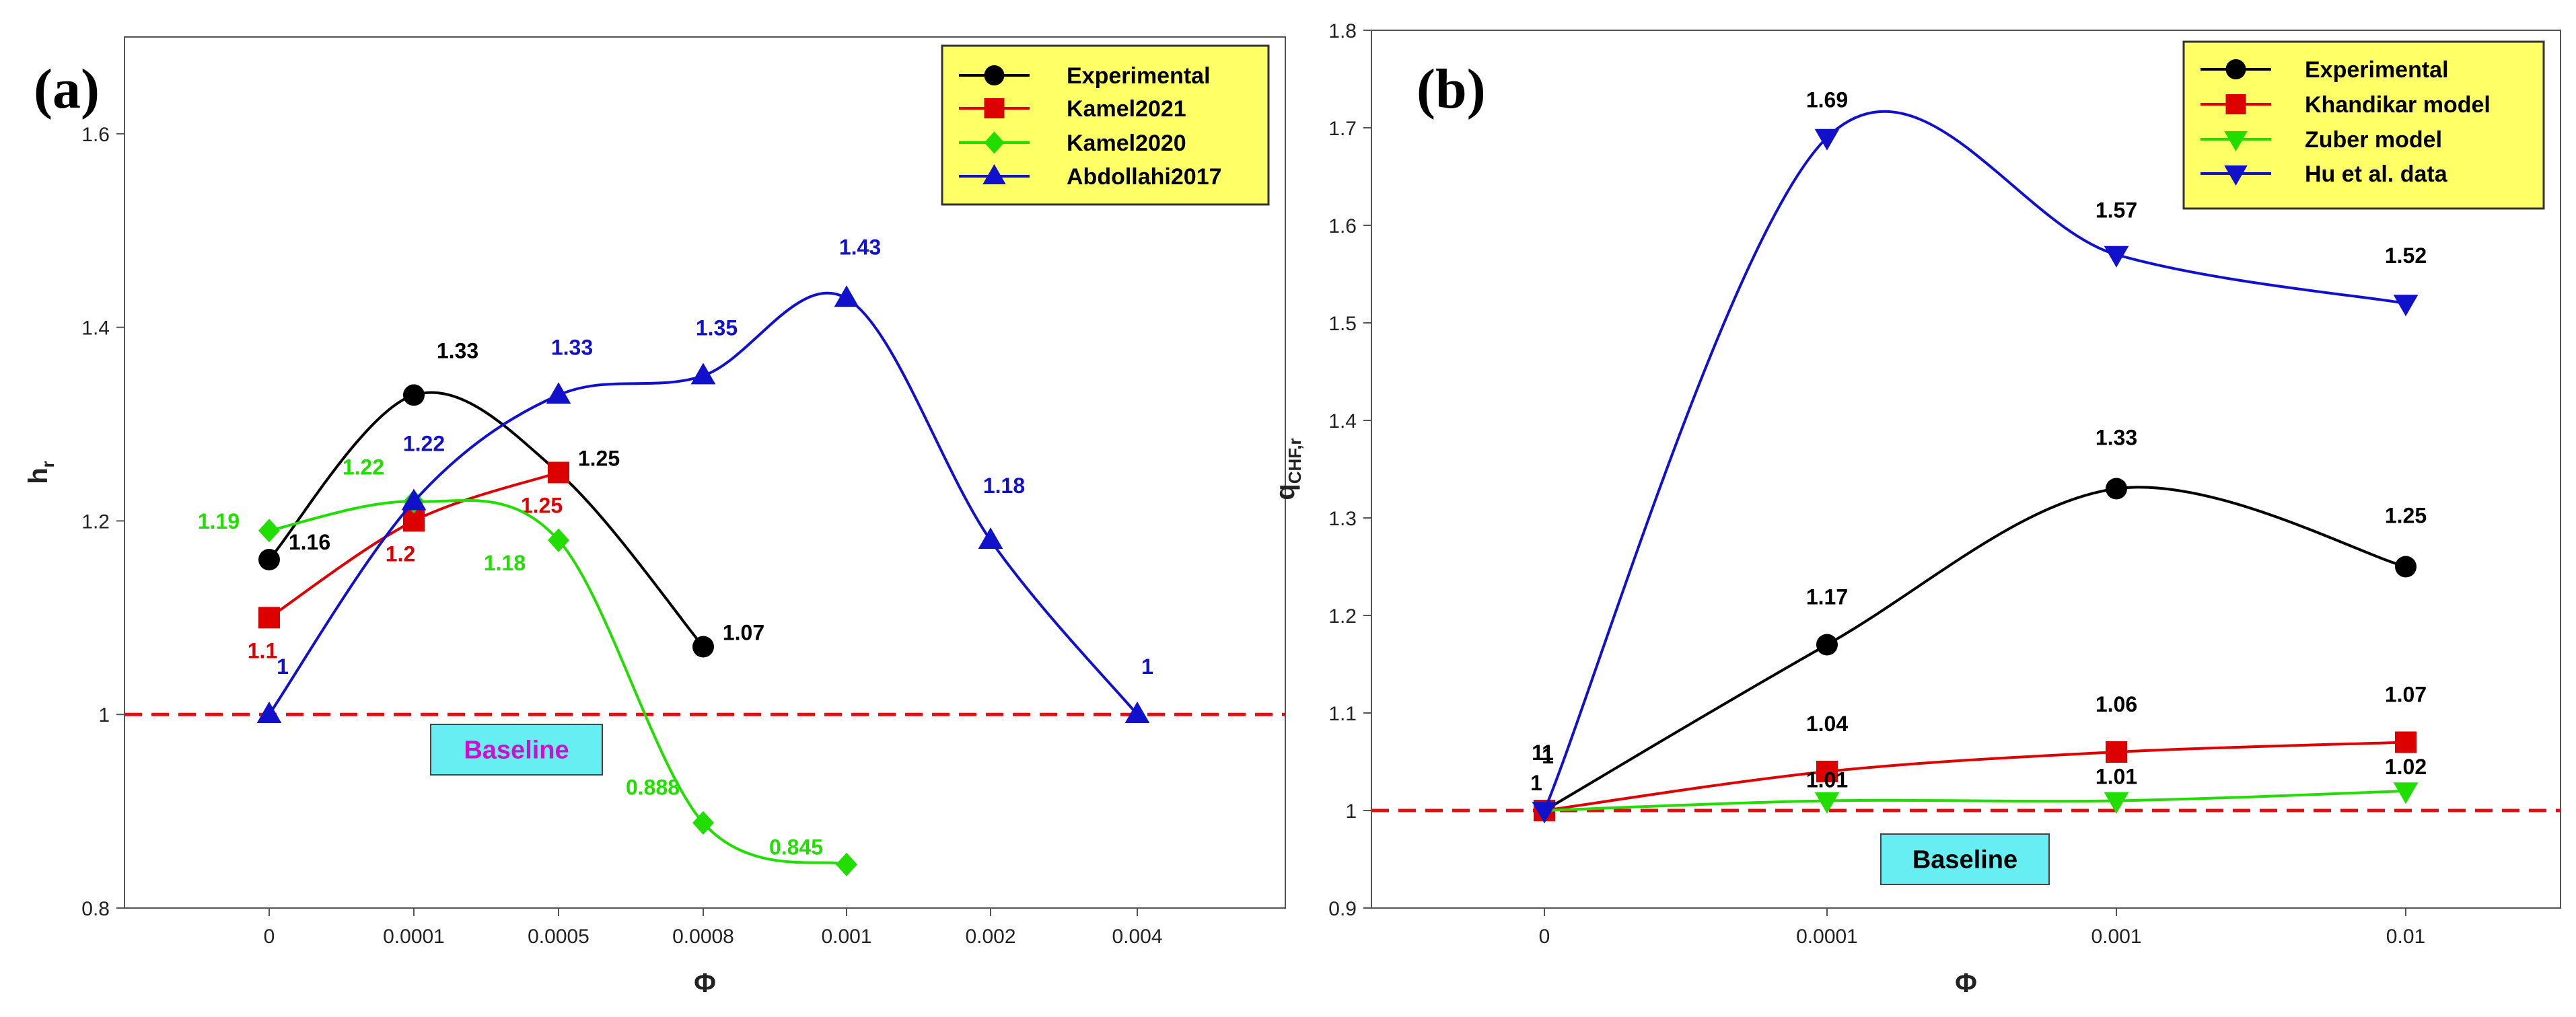 Image resolution: width=2576 pixels, height=1017 pixels. I want to click on panel-label: (b), so click(1451, 89).